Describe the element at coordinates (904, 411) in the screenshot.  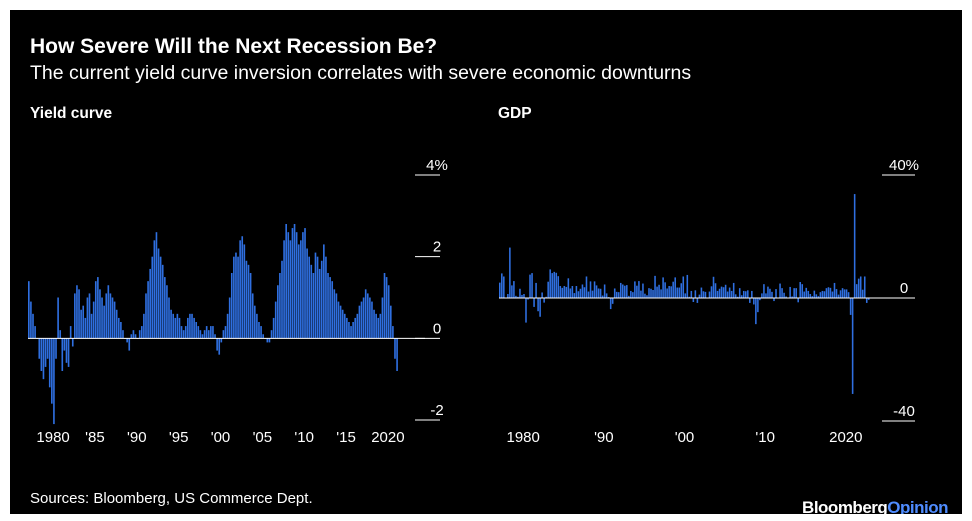
I see `gdp-y-tick-label: -40` at that location.